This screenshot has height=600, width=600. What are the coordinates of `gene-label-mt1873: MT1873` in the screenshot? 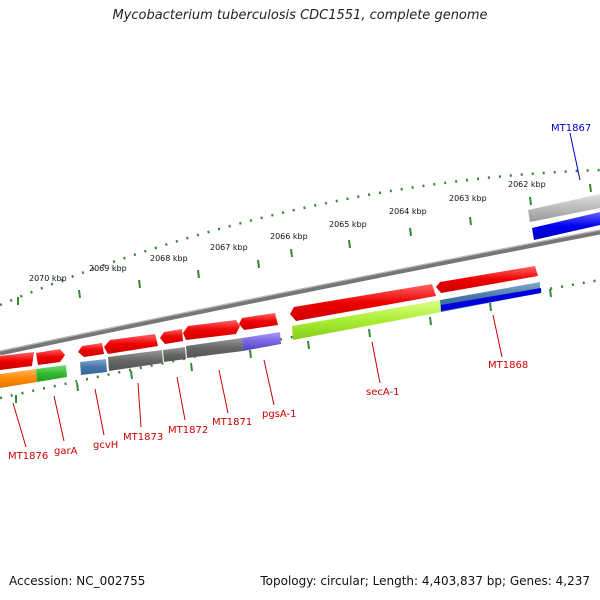 It's located at (143, 437).